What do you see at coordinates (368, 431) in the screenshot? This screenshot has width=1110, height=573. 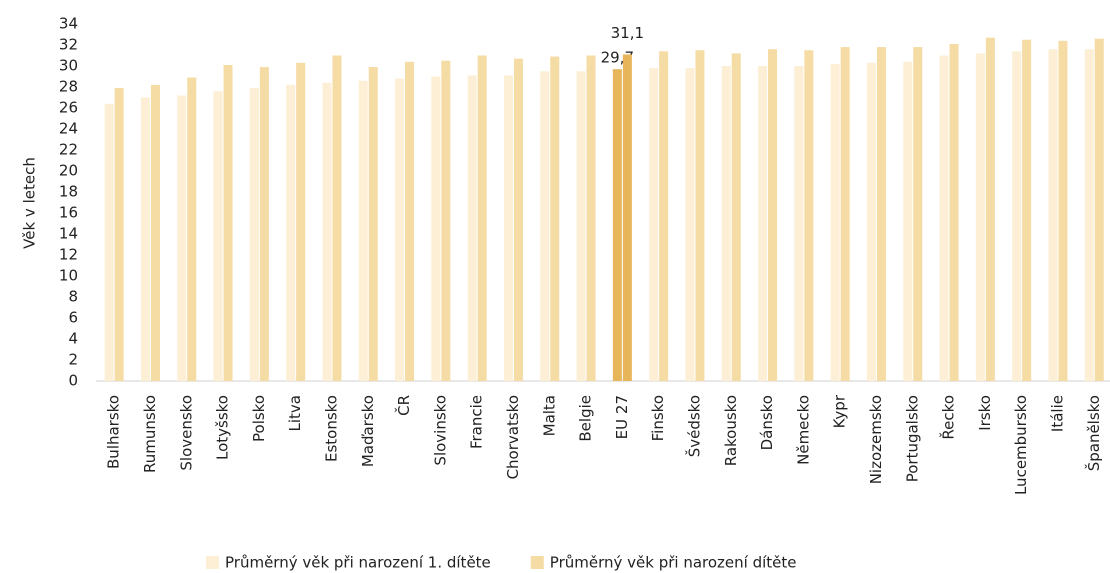 I see `x-tick-label: Maďarsko` at bounding box center [368, 431].